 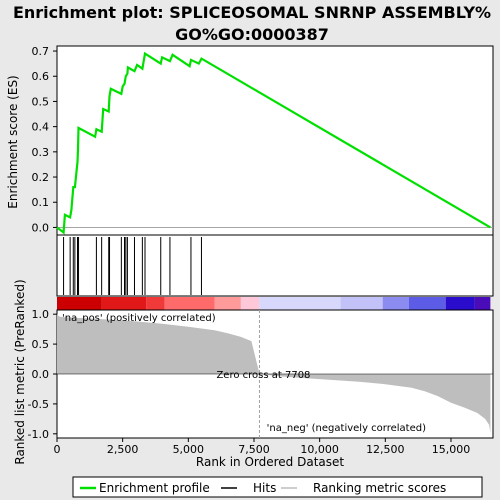 What do you see at coordinates (13, 141) in the screenshot?
I see `es-y-label: Enrichment score (ES)` at bounding box center [13, 141].